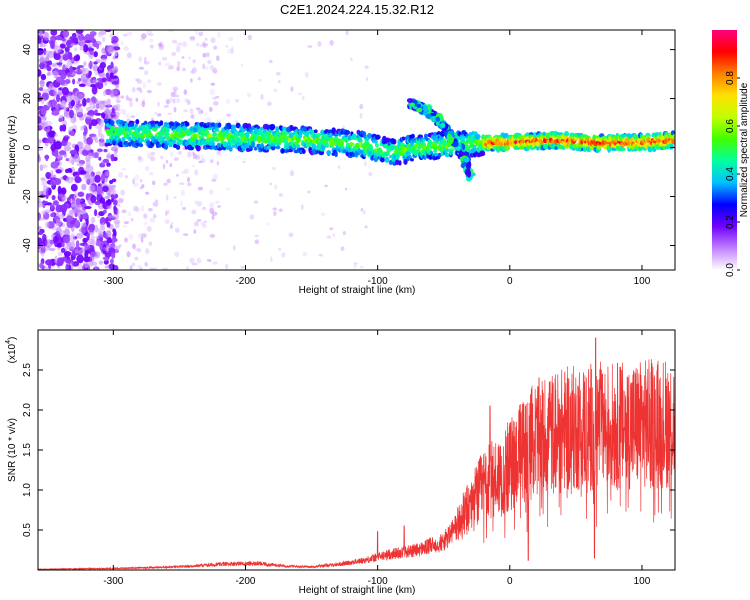  Describe the element at coordinates (730, 222) in the screenshot. I see `colorbar-tick-label: 0.2` at that location.